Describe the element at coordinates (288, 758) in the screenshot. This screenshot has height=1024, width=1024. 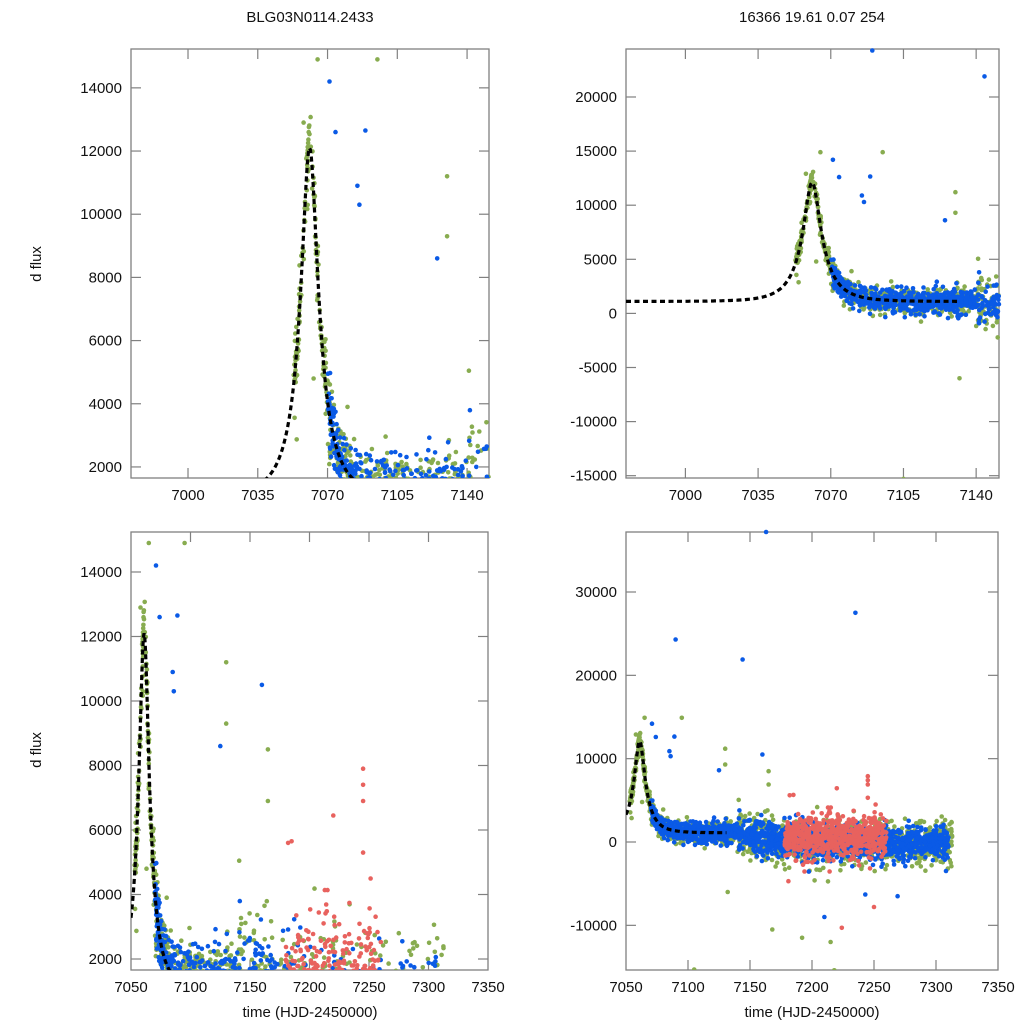
I see `plot-area` at that location.